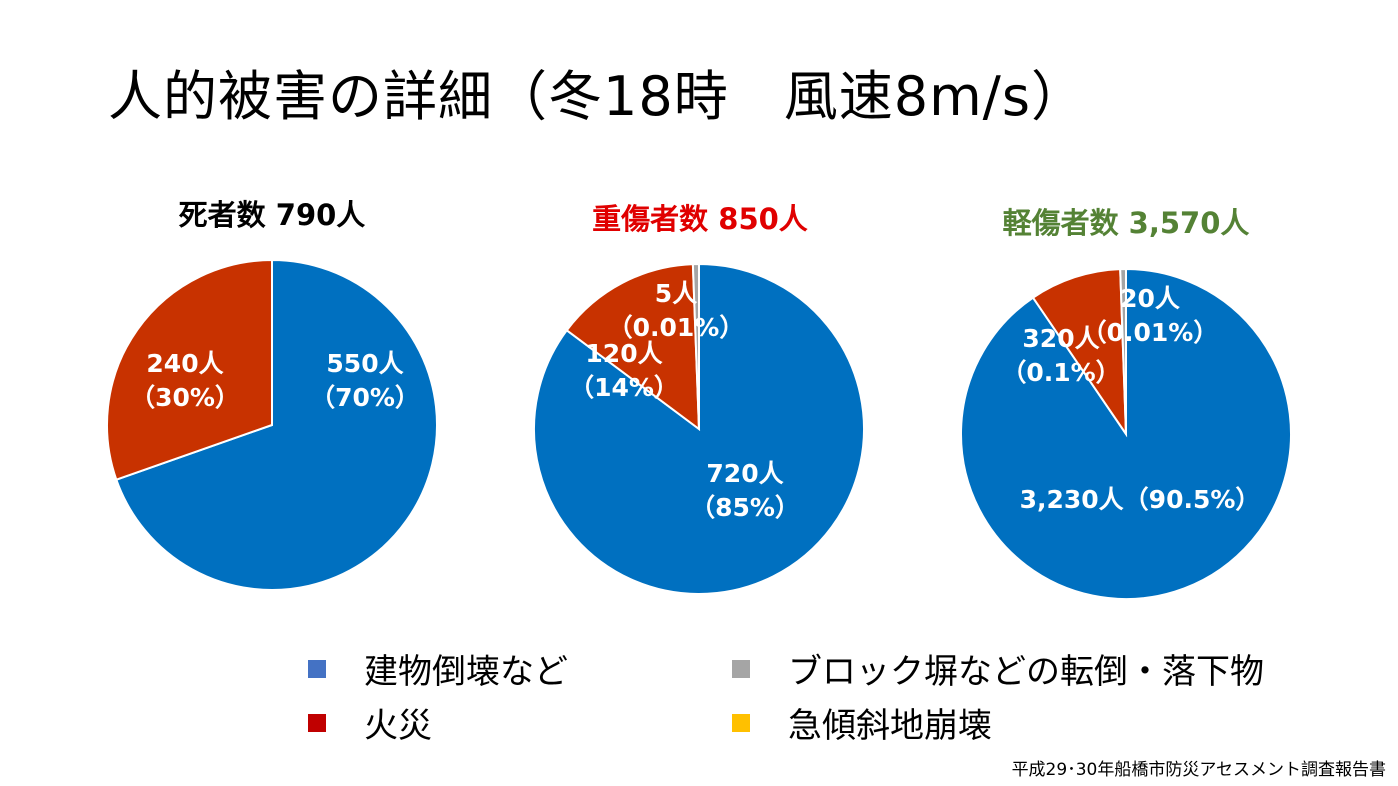 This screenshot has height=786, width=1398. What do you see at coordinates (398, 726) in the screenshot?
I see `legend-label: 火災` at bounding box center [398, 726].